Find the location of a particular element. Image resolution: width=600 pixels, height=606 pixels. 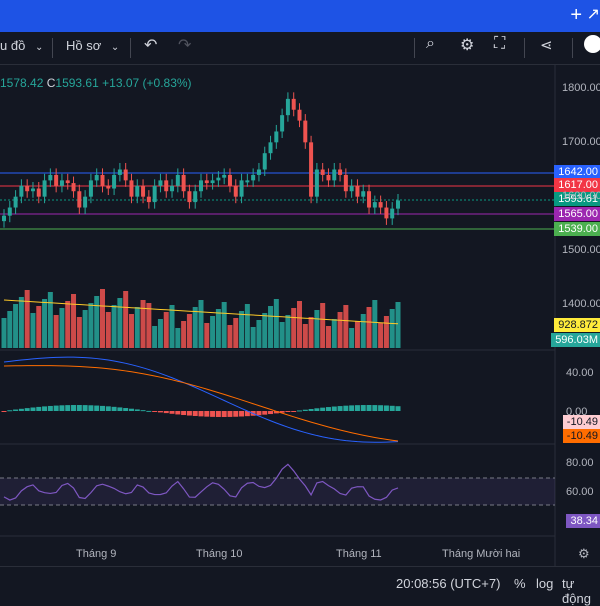

new-tab-icon: + is located at coordinates (576, 15).